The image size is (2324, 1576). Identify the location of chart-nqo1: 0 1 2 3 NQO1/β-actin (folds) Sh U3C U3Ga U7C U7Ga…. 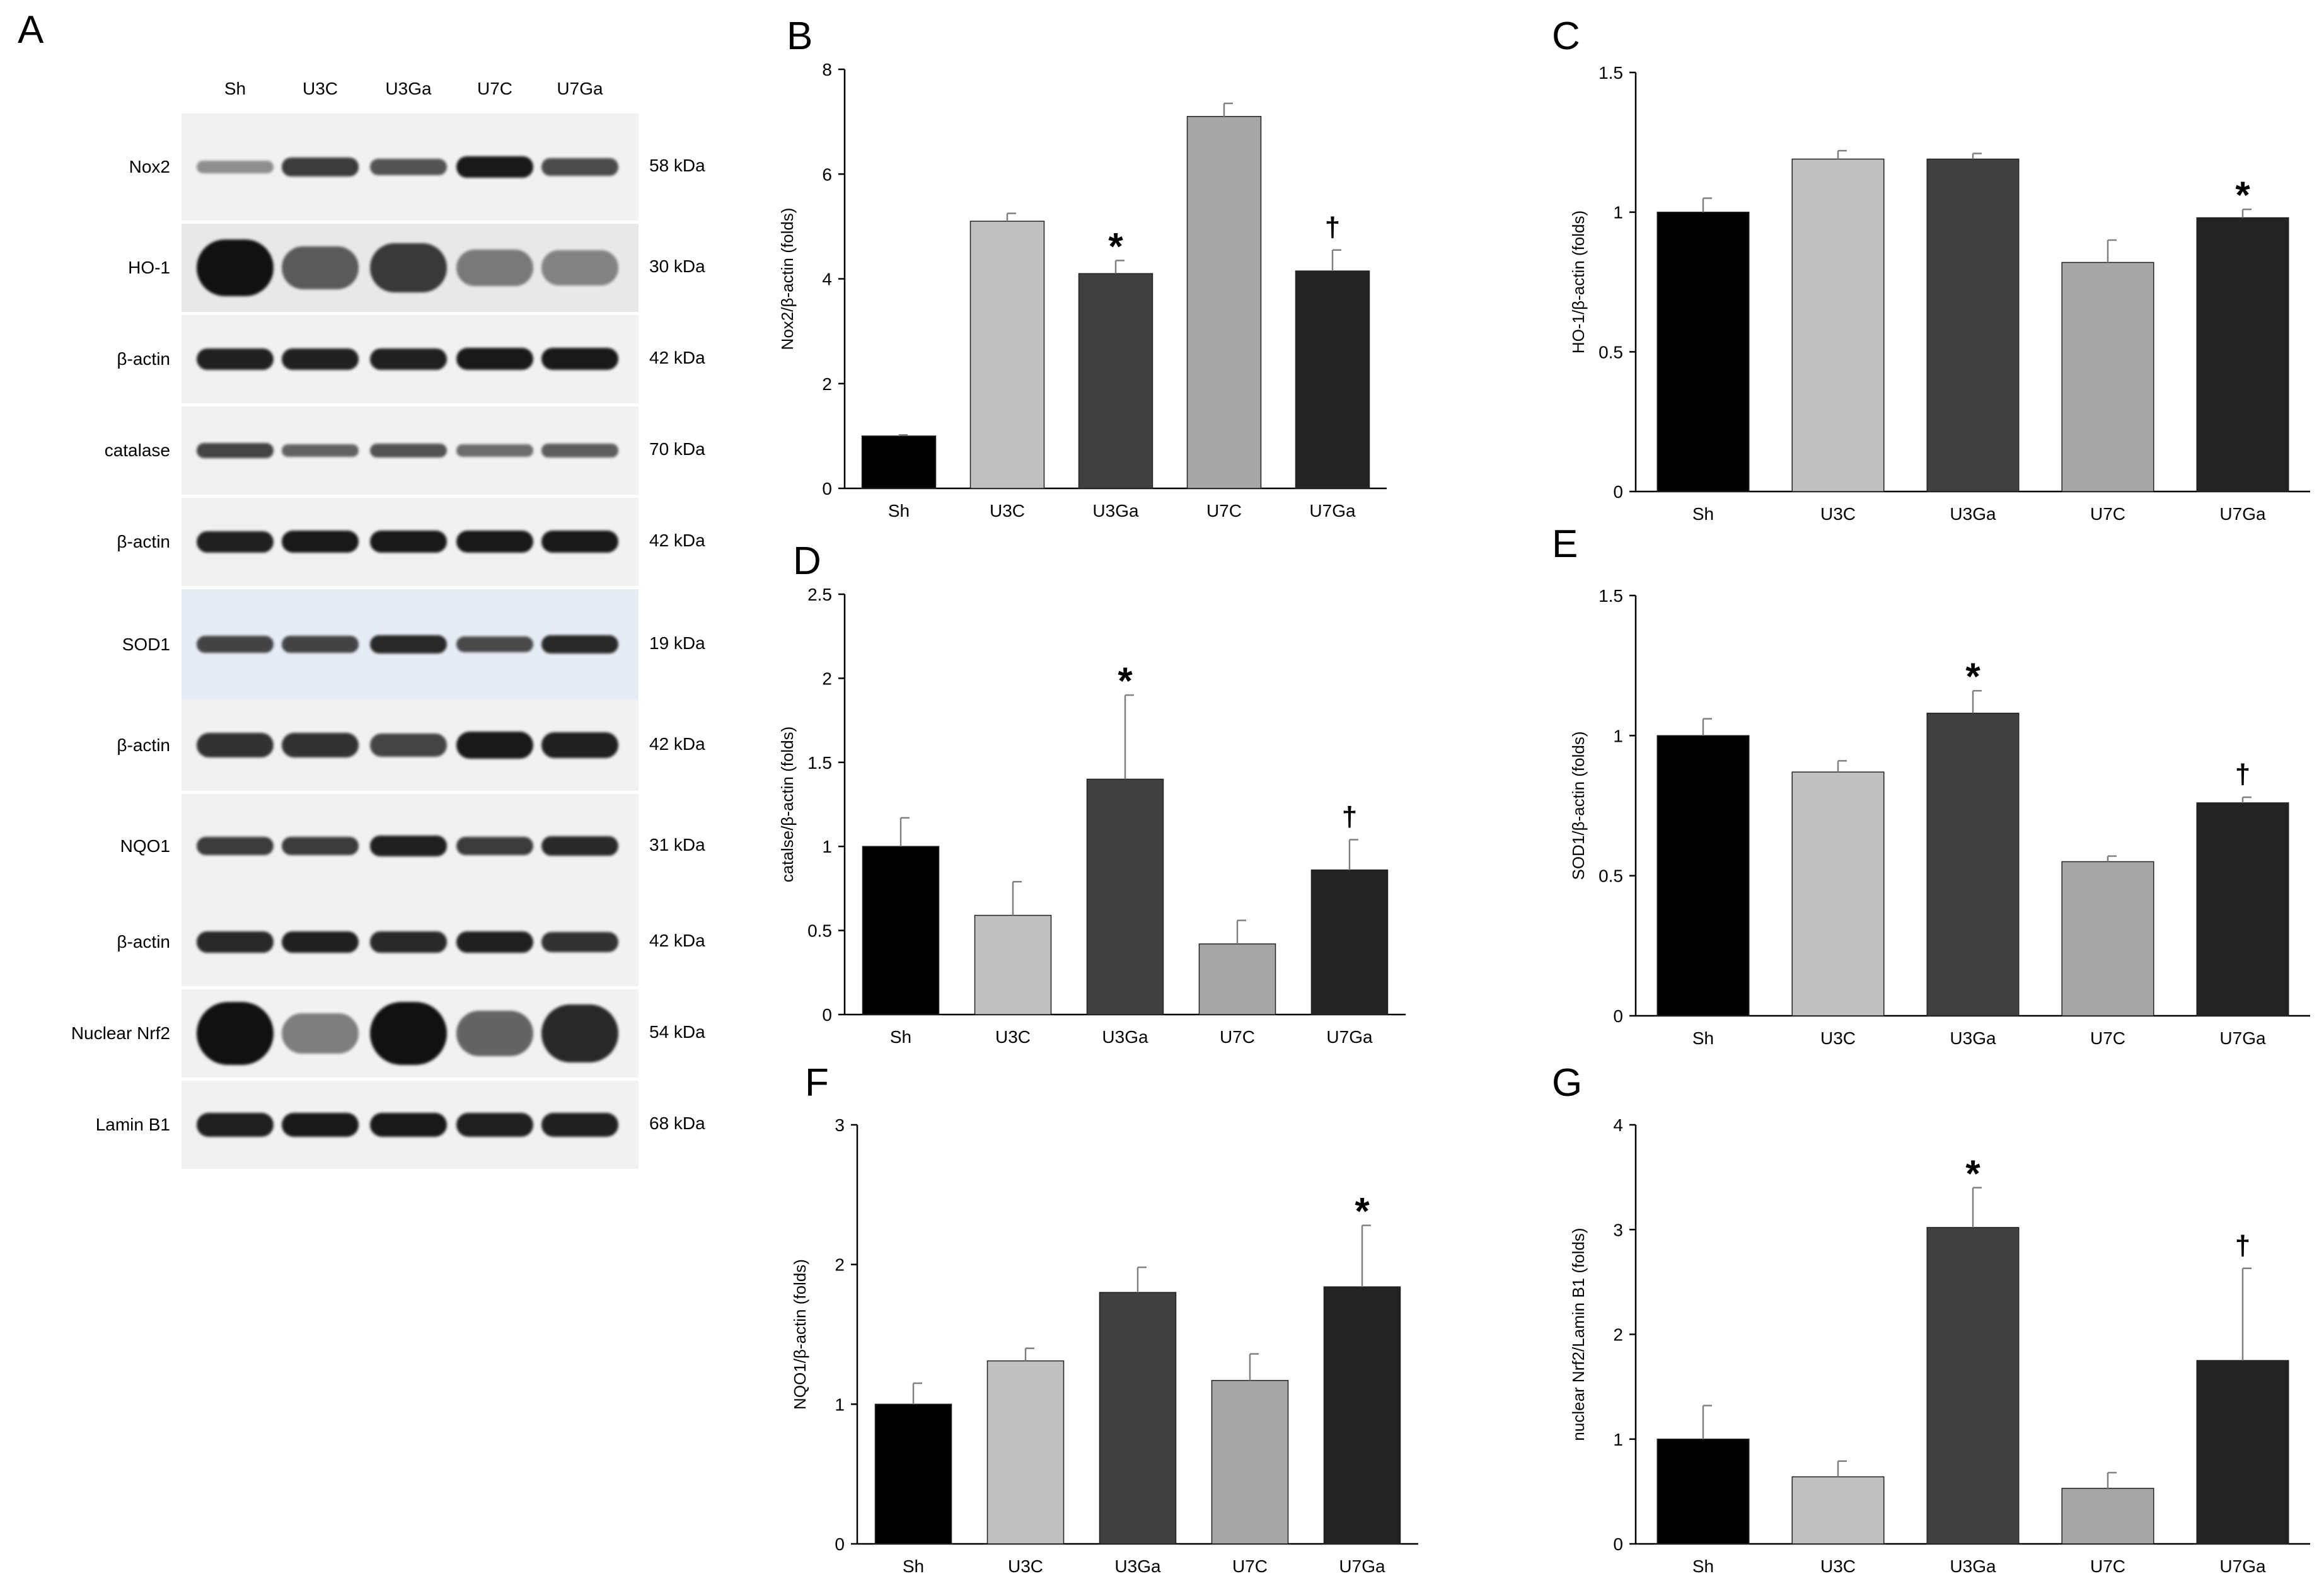
(1104, 1345).